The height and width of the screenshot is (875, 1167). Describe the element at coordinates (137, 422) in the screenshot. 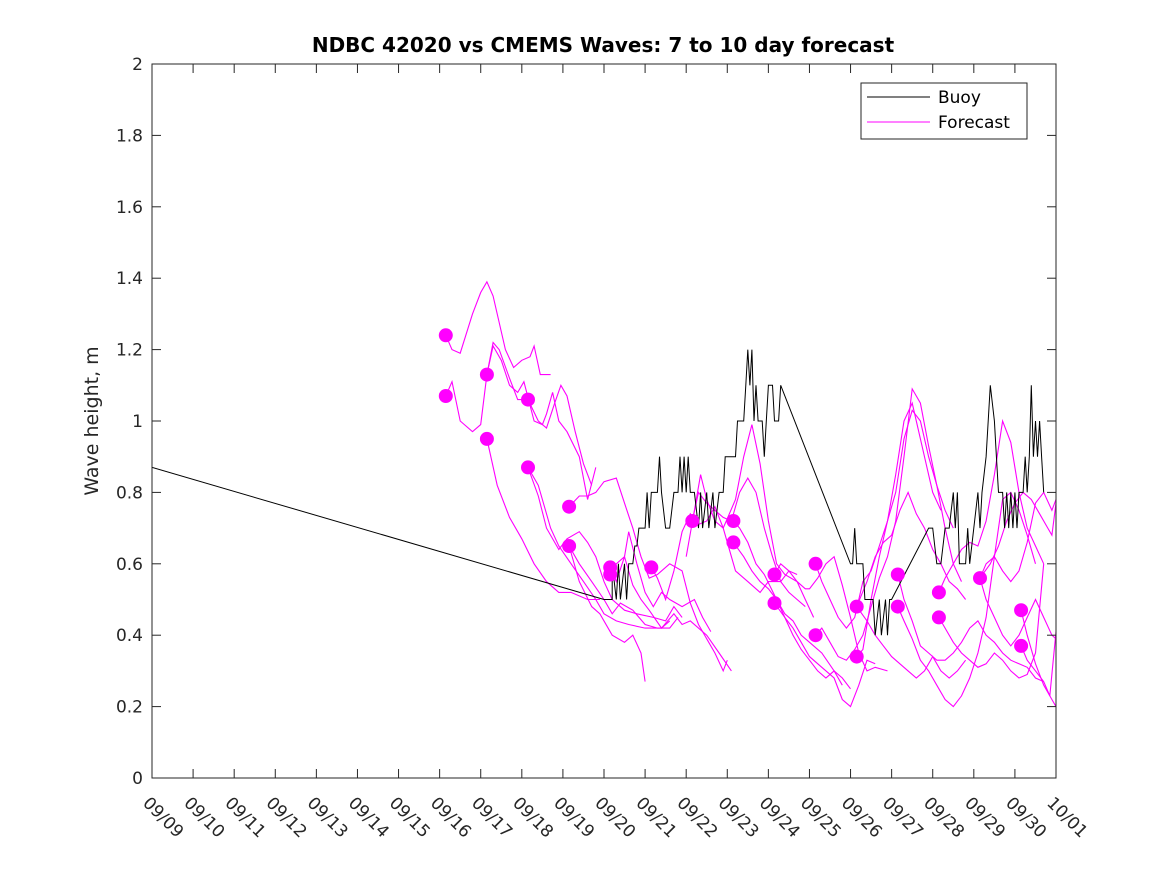

I see `y-tick-label: 1` at that location.